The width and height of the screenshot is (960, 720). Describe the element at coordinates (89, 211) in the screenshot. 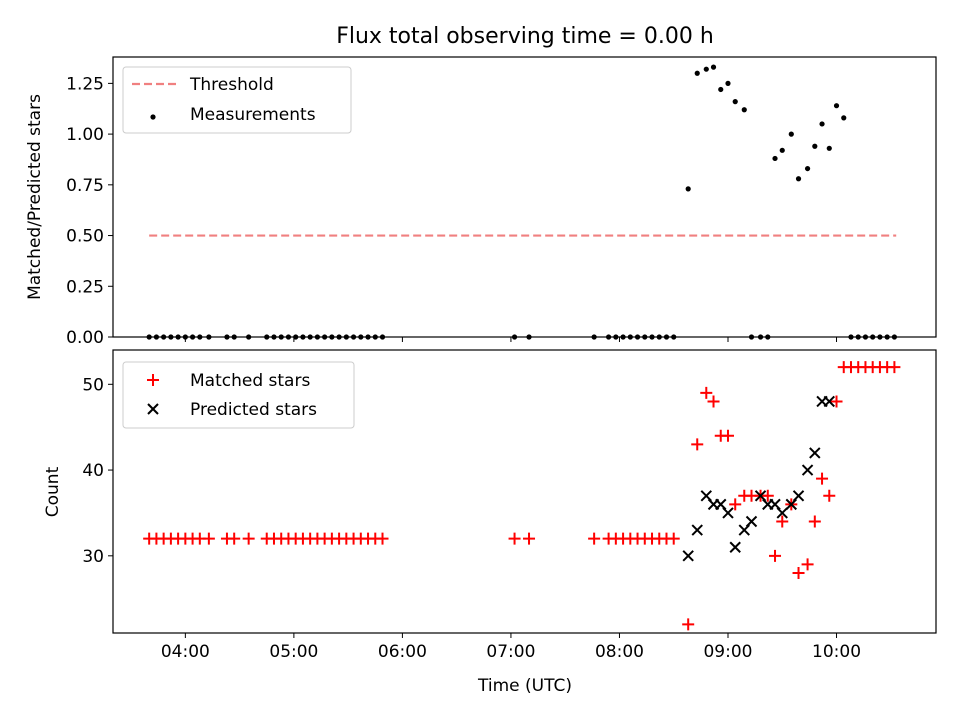

I see `top-y-ticks: 0.00 0.25 0.50 0.75 1.00 1.25` at that location.